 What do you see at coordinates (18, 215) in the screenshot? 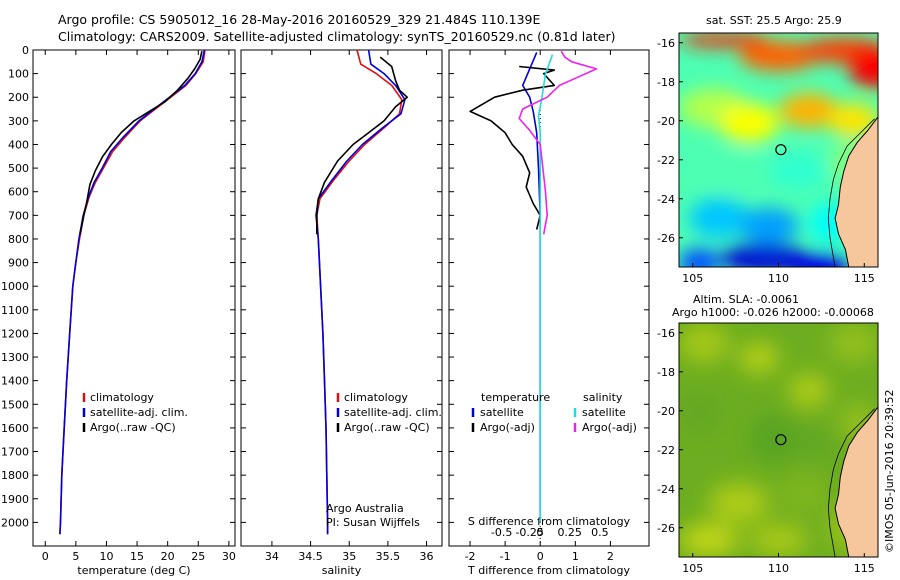
I see `y-tick-label: 700` at bounding box center [18, 215].